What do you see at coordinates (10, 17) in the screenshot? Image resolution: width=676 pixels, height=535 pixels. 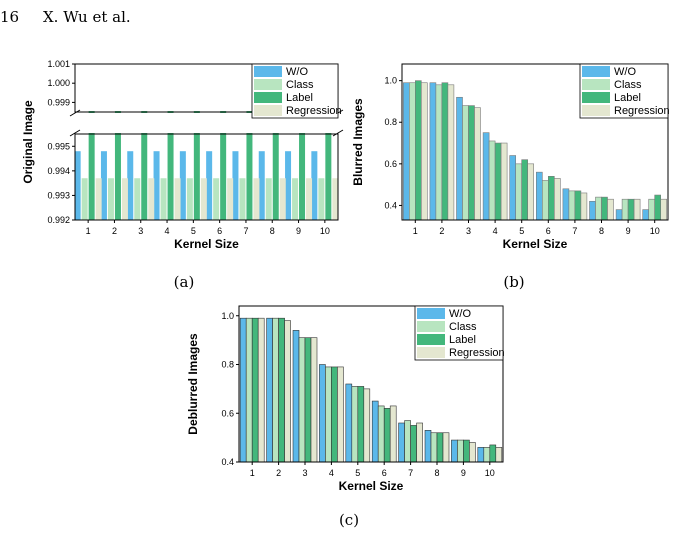 I see `page-number: 16` at bounding box center [10, 17].